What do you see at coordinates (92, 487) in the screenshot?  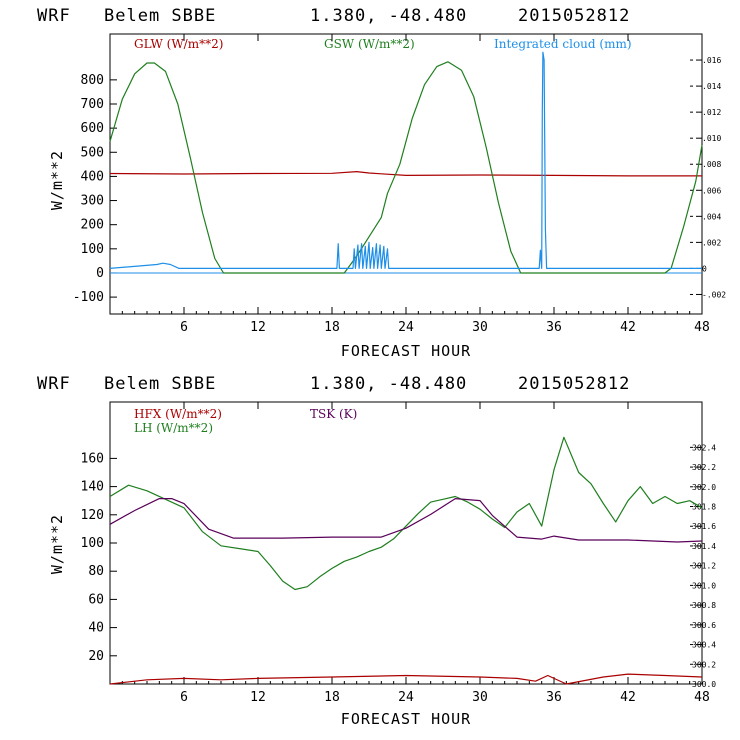 I see `y-tick-label: 140` at bounding box center [92, 487].